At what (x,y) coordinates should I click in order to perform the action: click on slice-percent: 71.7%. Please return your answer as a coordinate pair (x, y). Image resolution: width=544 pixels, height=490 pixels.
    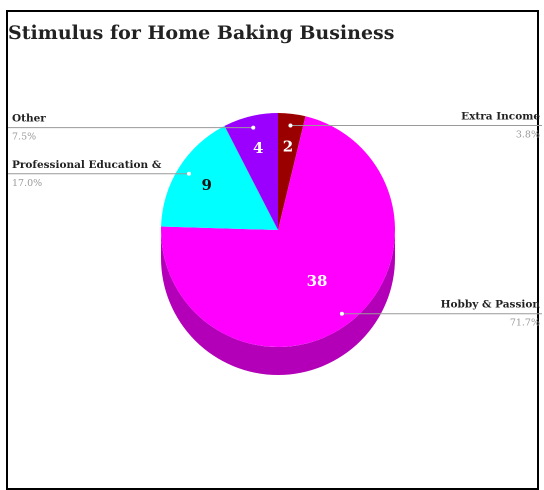
    Looking at the image, I should click on (525, 323).